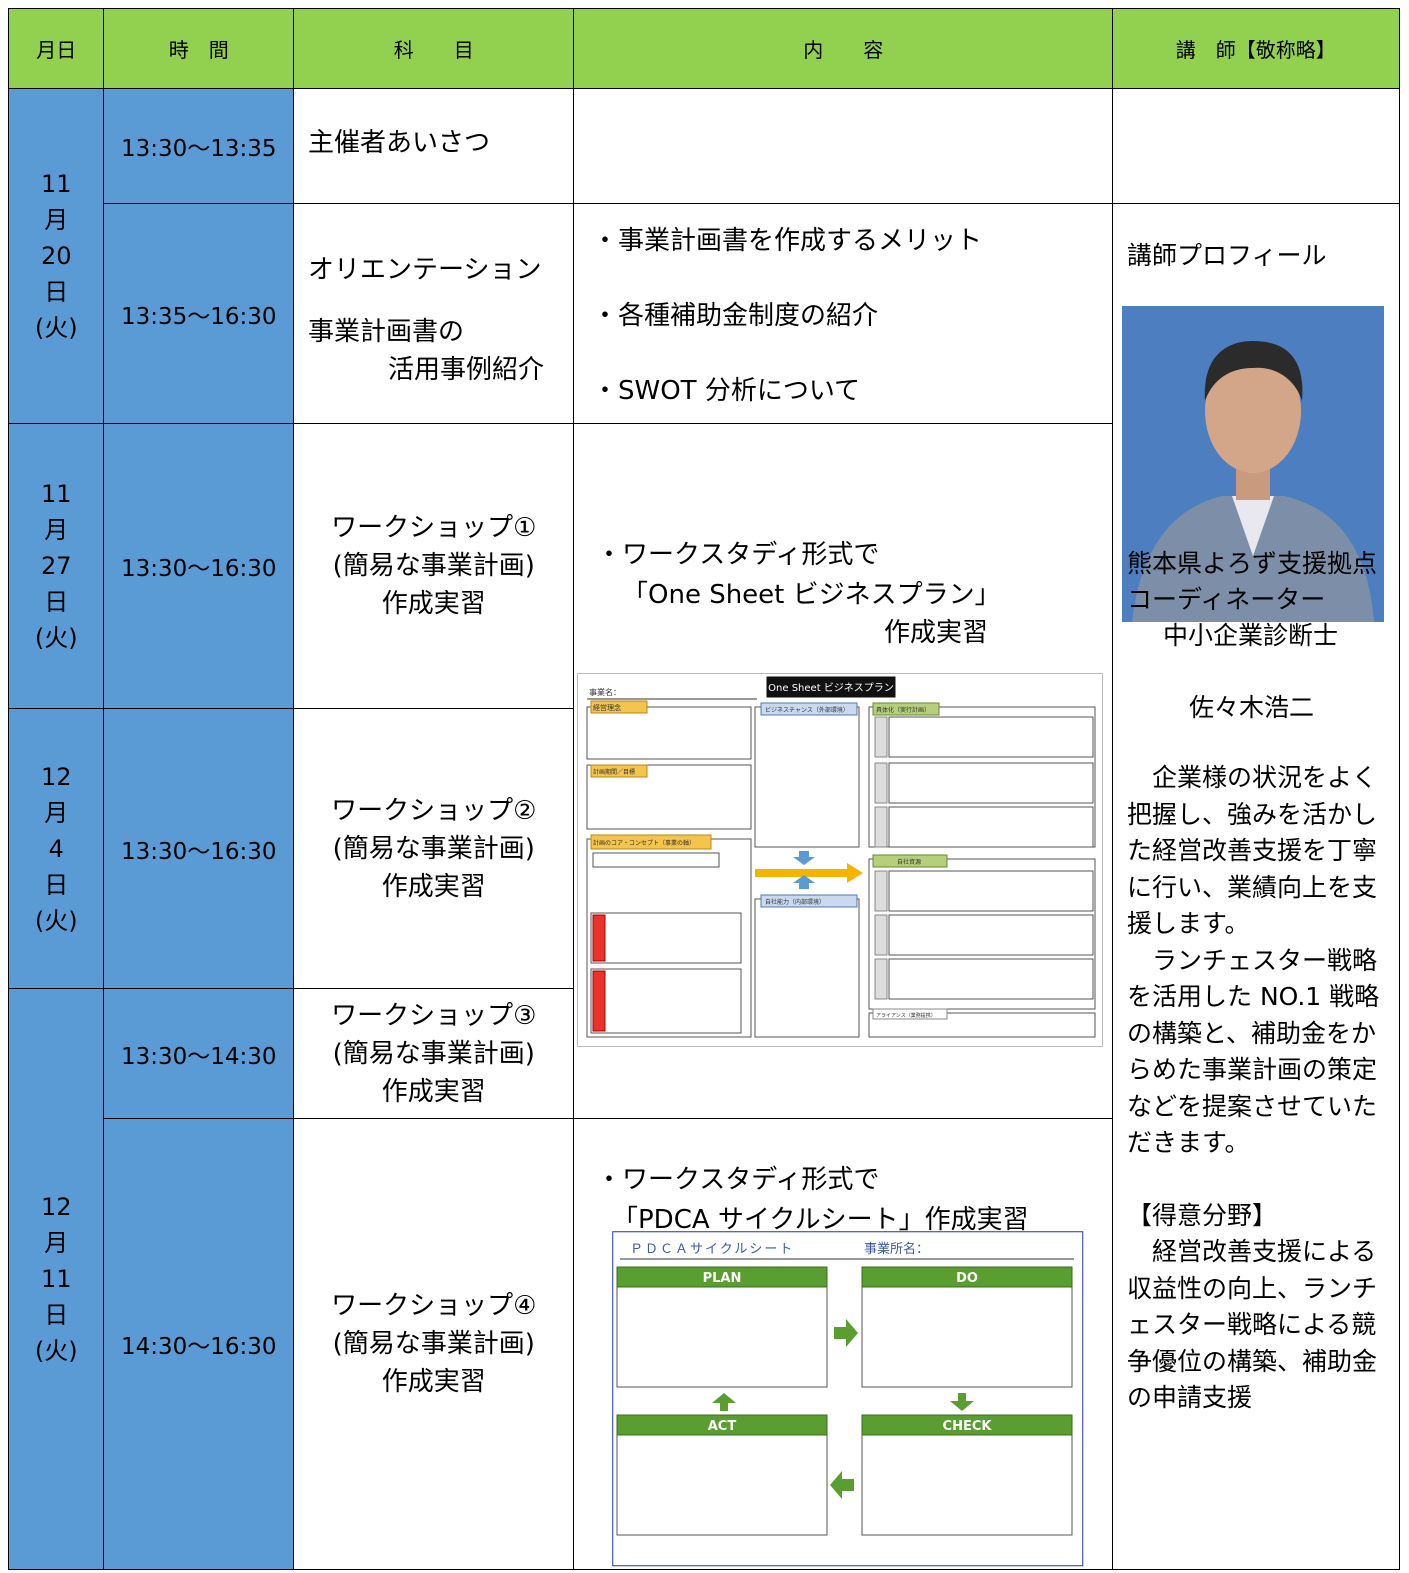 The height and width of the screenshot is (1573, 1409). Describe the element at coordinates (605, 692) in the screenshot. I see `sheet-label: 事業名：` at that location.